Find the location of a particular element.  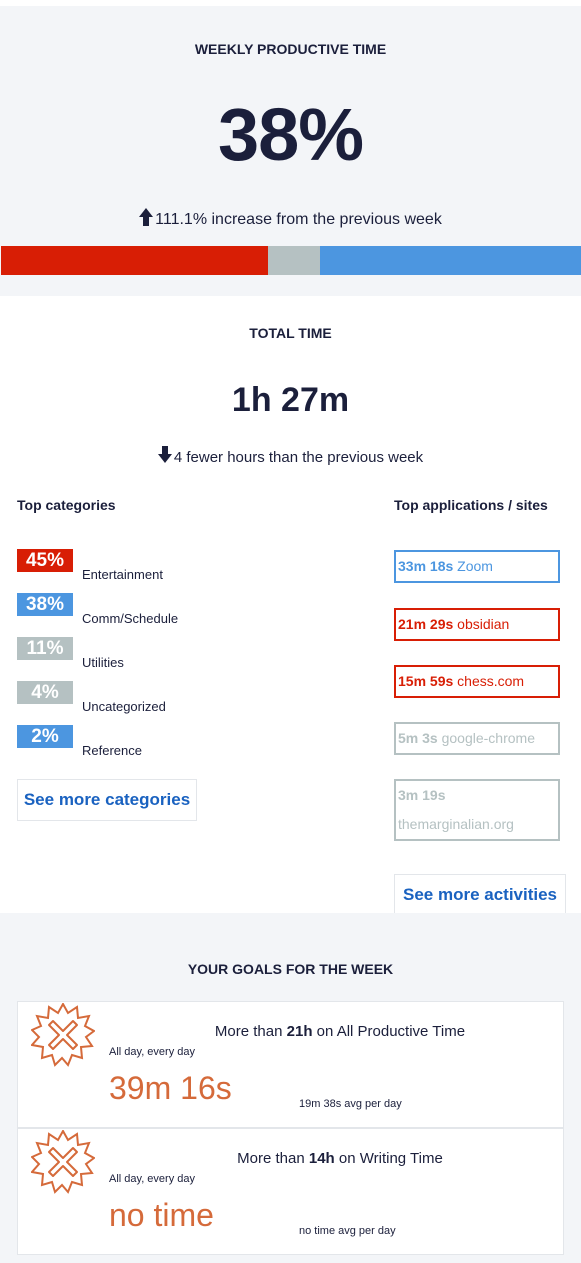

weekly-productive-percent: 38% is located at coordinates (290, 134).